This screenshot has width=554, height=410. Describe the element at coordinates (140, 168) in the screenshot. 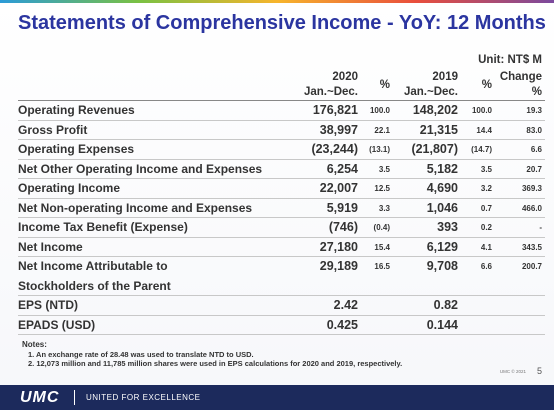

I see `row-label: Net Other Operating Income and Expenses` at that location.